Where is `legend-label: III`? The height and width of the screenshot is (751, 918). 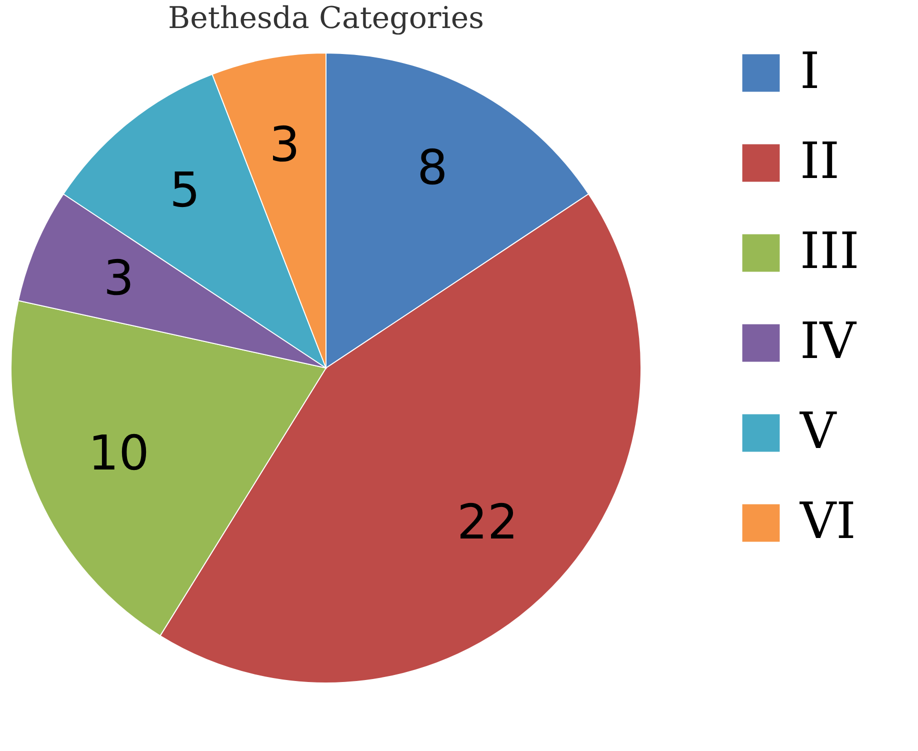
legend-label: III is located at coordinates (830, 251).